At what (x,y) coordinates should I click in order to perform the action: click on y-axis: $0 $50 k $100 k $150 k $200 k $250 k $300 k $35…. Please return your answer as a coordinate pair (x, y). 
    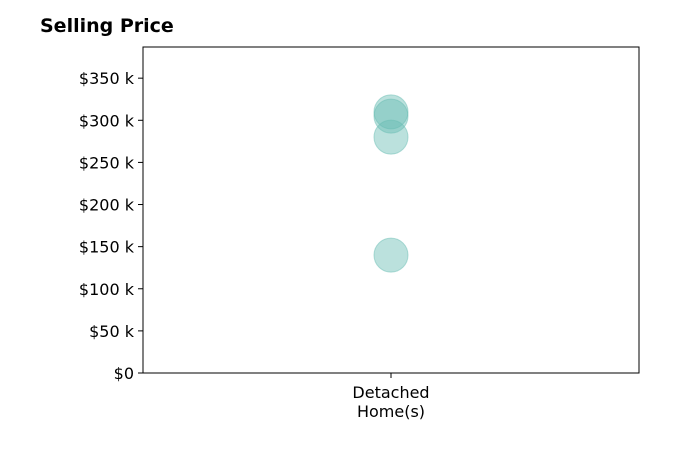
    Looking at the image, I should click on (111, 226).